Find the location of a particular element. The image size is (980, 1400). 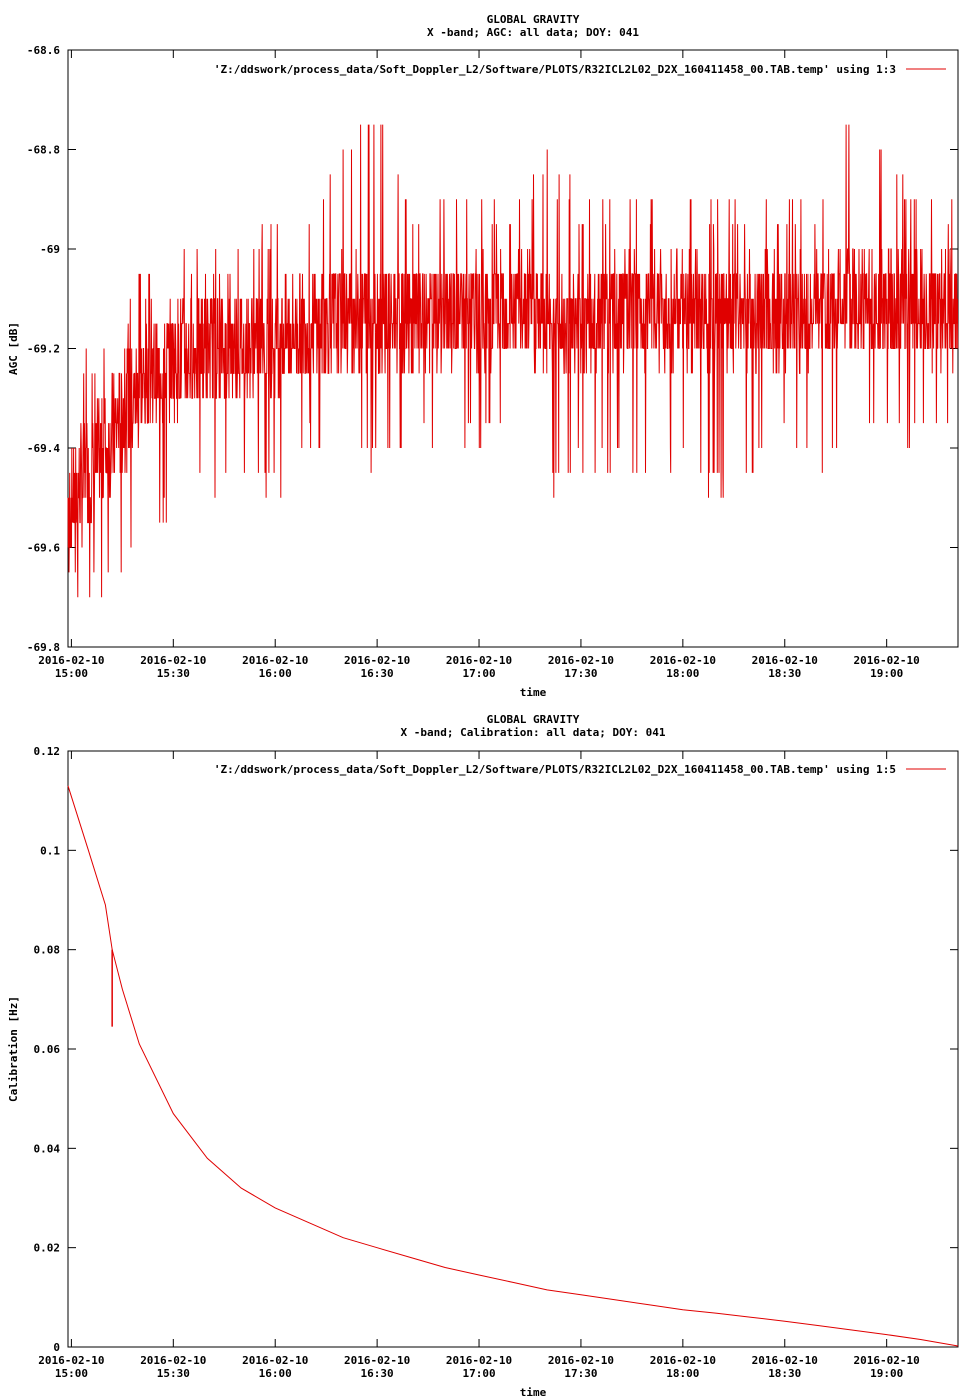

y-tick-label: 0.06 is located at coordinates (47, 1049).